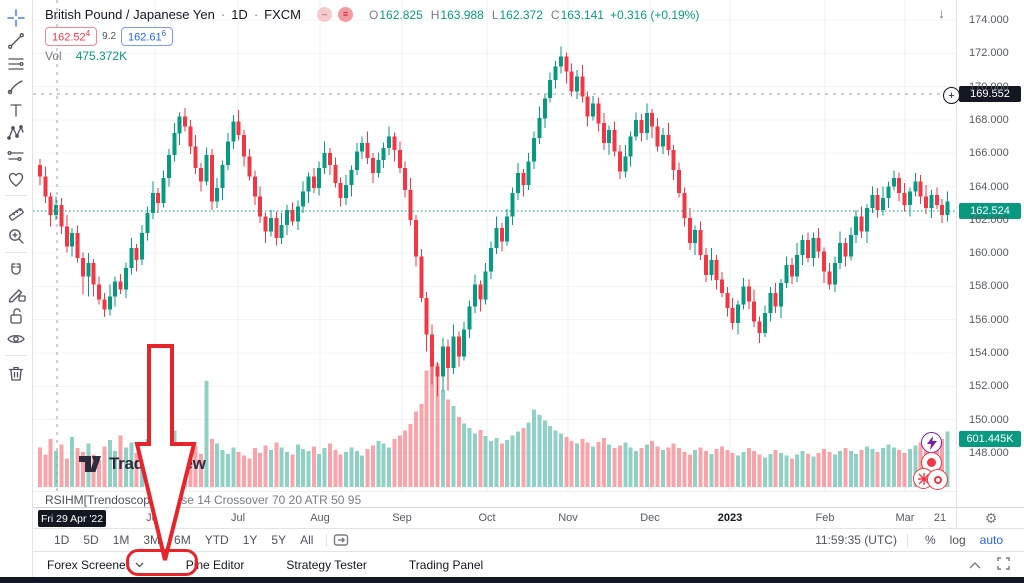 The height and width of the screenshot is (583, 1024). I want to click on fullscreen-button, so click(1003, 564).